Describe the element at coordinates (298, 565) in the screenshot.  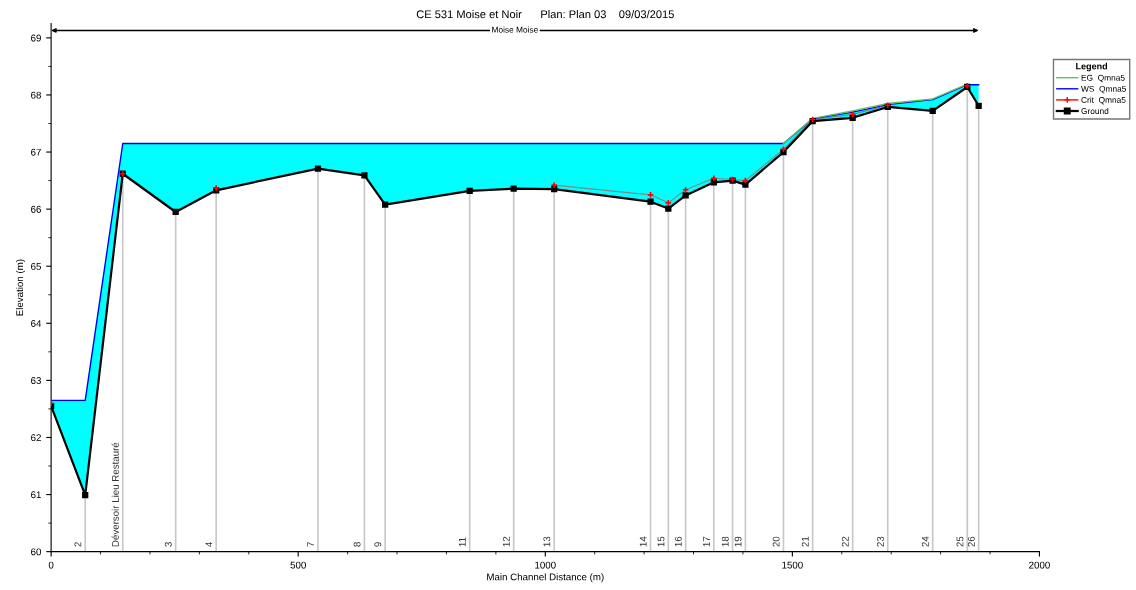
I see `x-tick-label: 500` at that location.